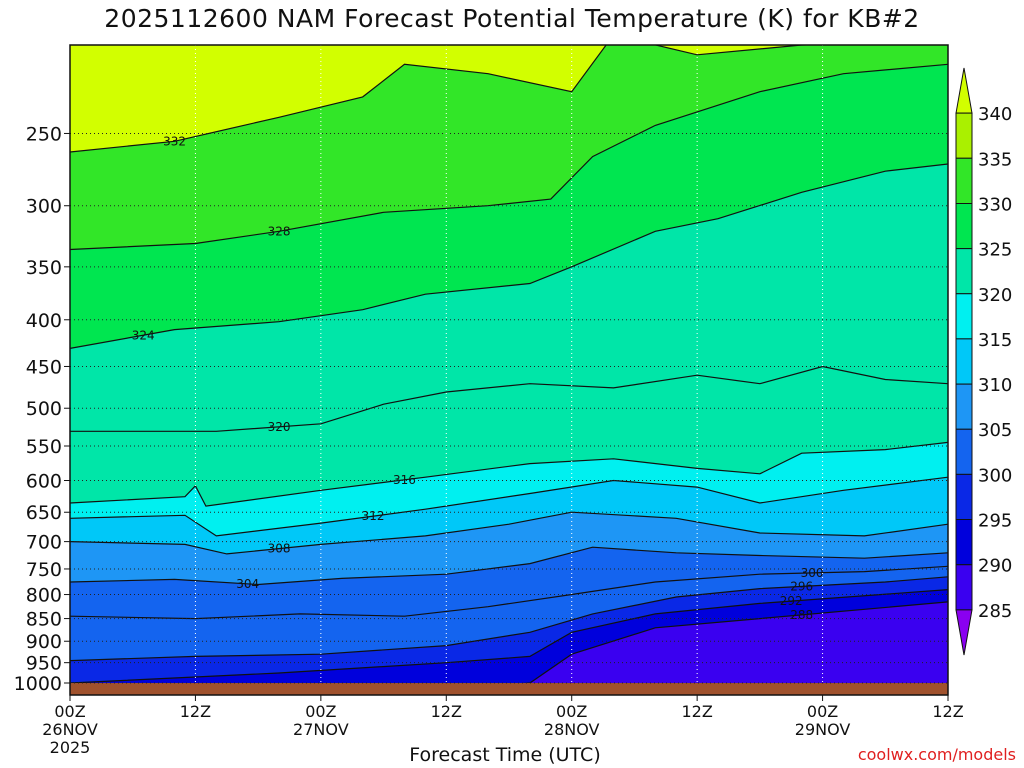  I want to click on y-tick-label-650: 650, so click(44, 513).